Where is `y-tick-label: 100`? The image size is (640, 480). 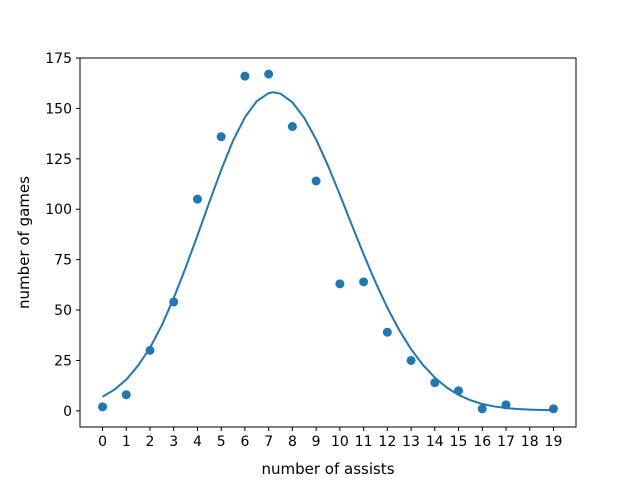 y-tick-label: 100 is located at coordinates (58, 210).